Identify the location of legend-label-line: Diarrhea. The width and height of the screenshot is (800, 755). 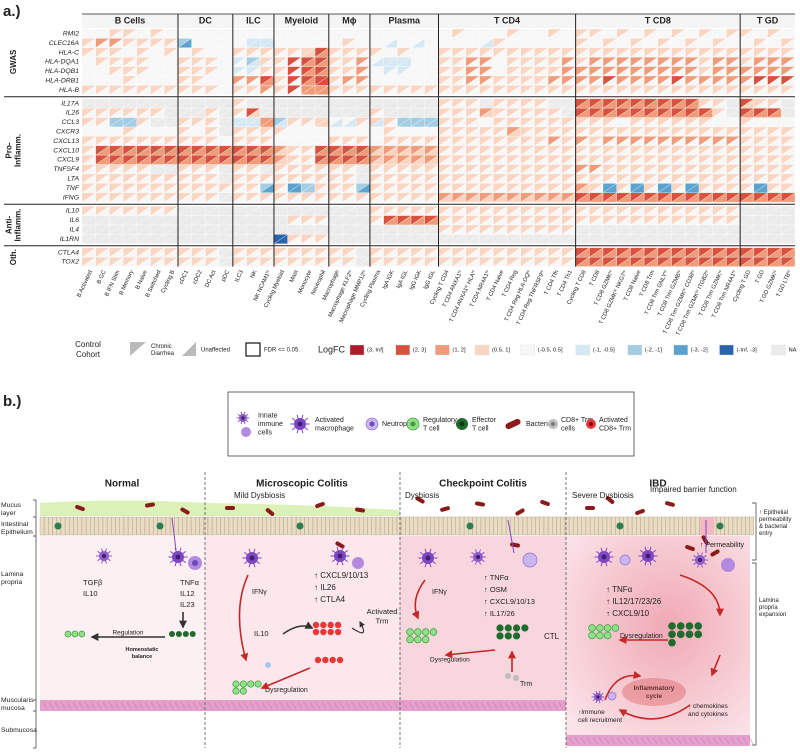
(163, 354).